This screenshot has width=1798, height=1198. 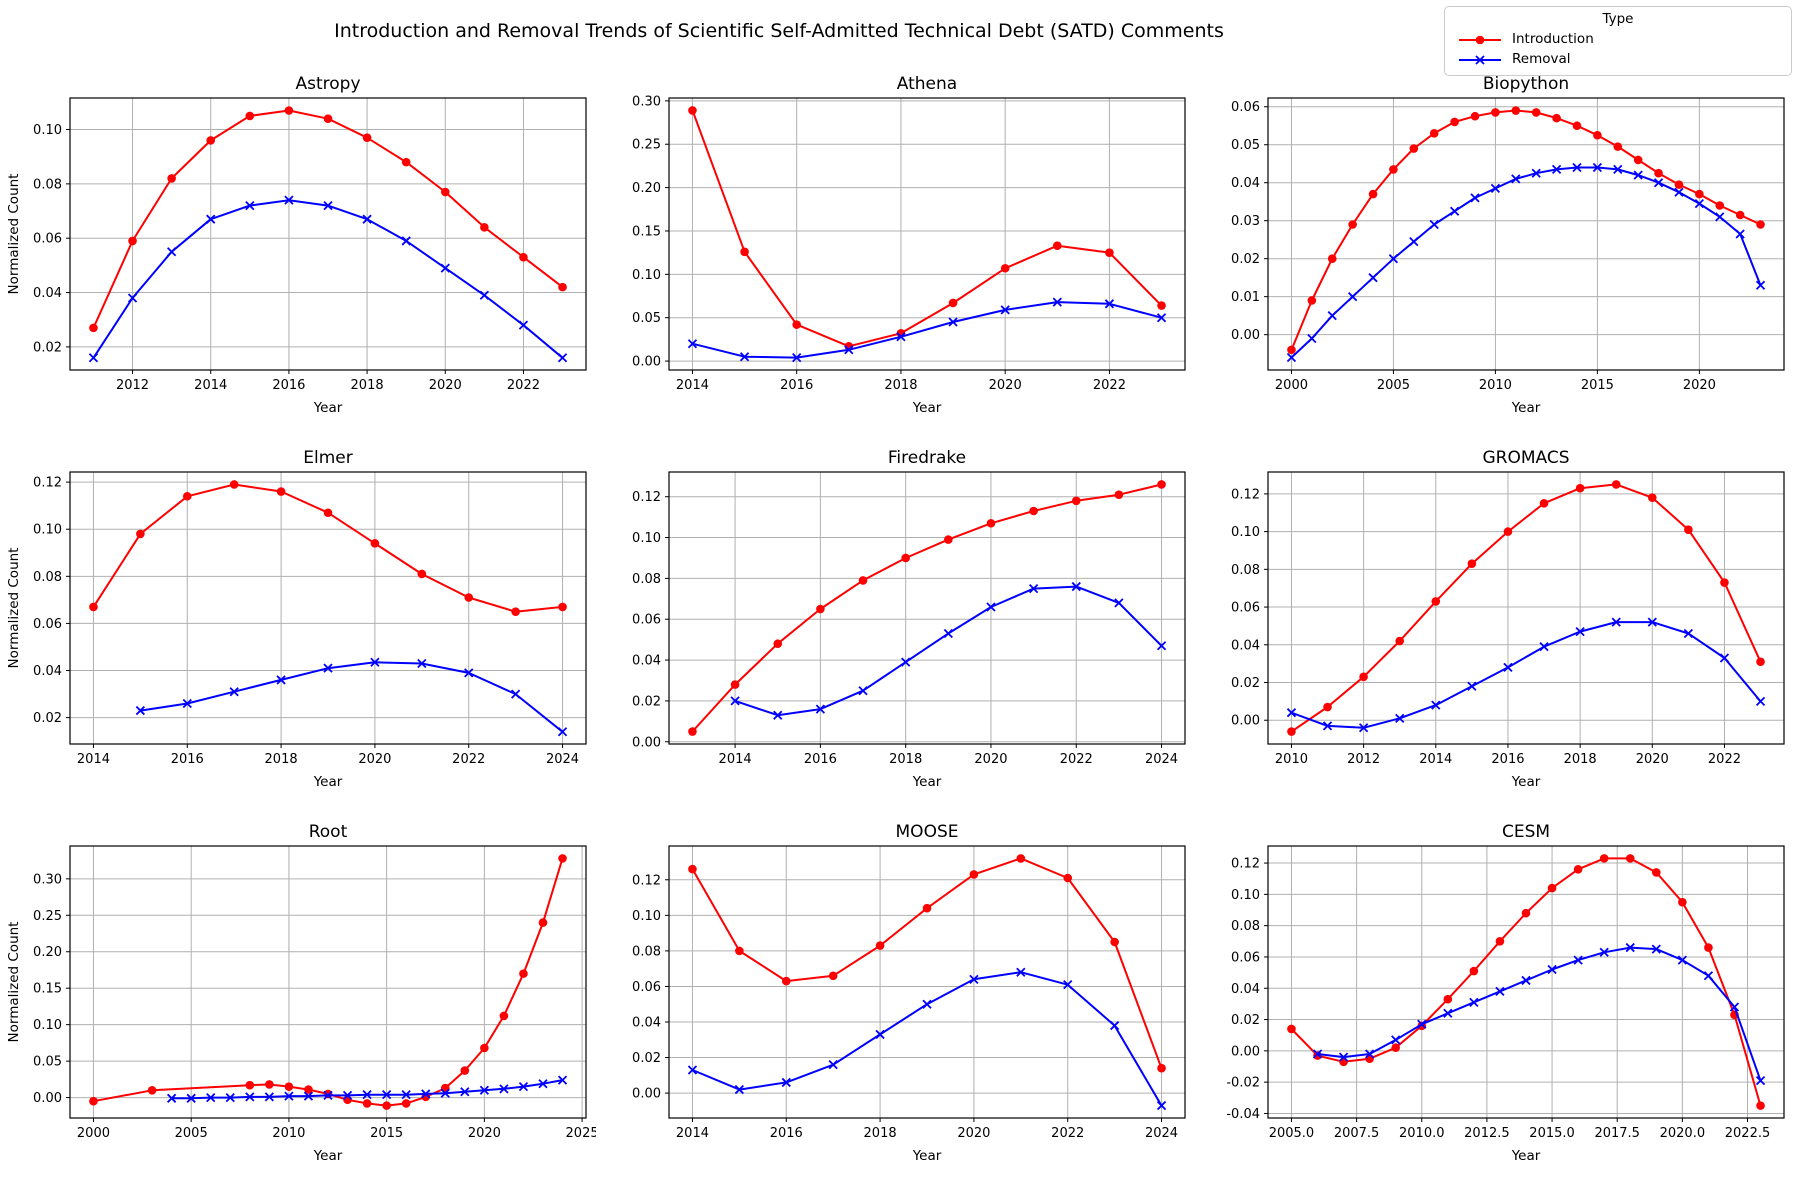 What do you see at coordinates (1495, 381) in the screenshot?
I see `x-axis: 2000 2005 2010 2015 2020` at bounding box center [1495, 381].